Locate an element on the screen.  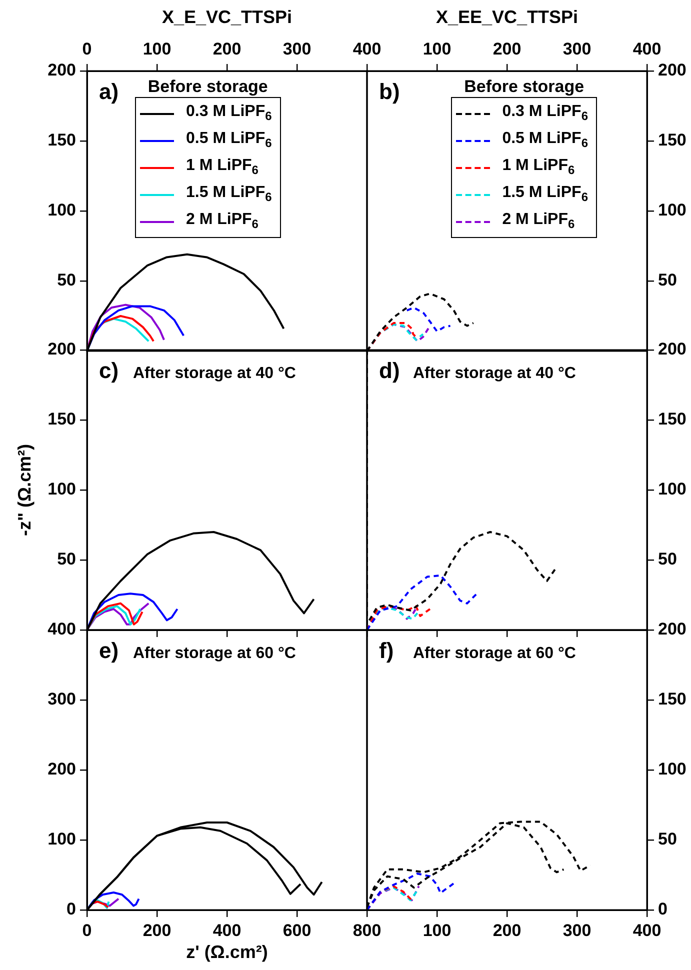
y-tick-label: 400 is located at coordinates (62, 629).